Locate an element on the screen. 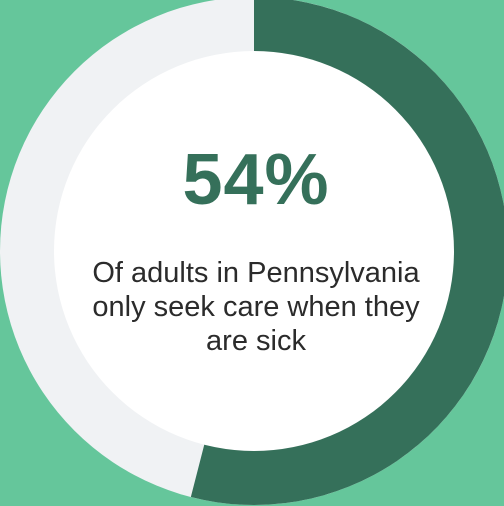 The image size is (504, 506). percentage-value: 54% is located at coordinates (256, 180).